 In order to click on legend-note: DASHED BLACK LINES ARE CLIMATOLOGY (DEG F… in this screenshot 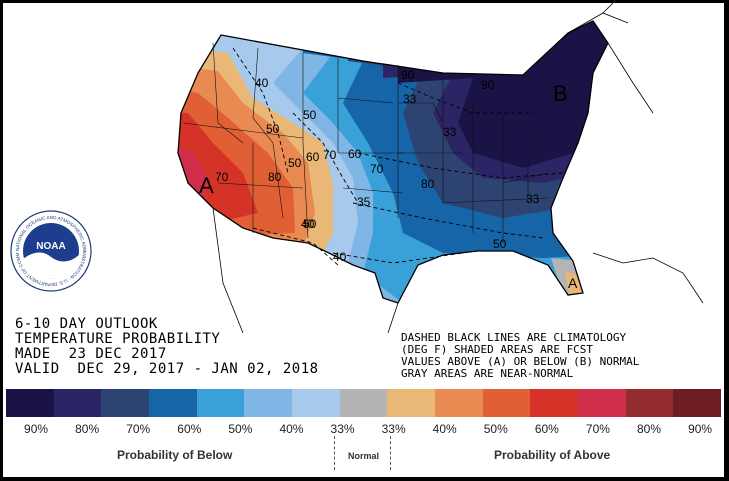, I will do `click(520, 356)`.